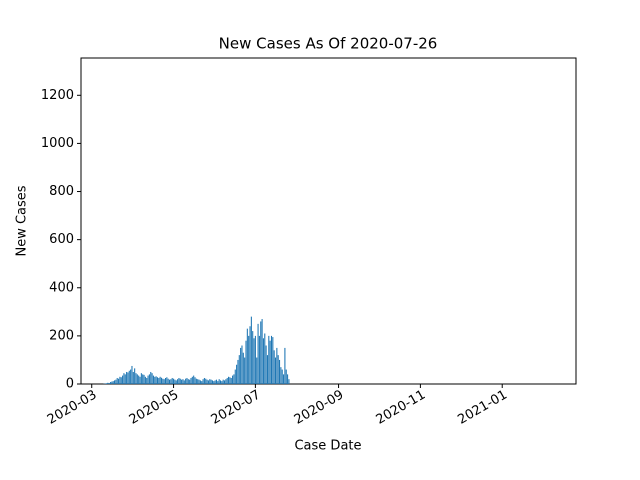  Describe the element at coordinates (236, 408) in the screenshot. I see `x-tick-label: 2020-07` at that location.